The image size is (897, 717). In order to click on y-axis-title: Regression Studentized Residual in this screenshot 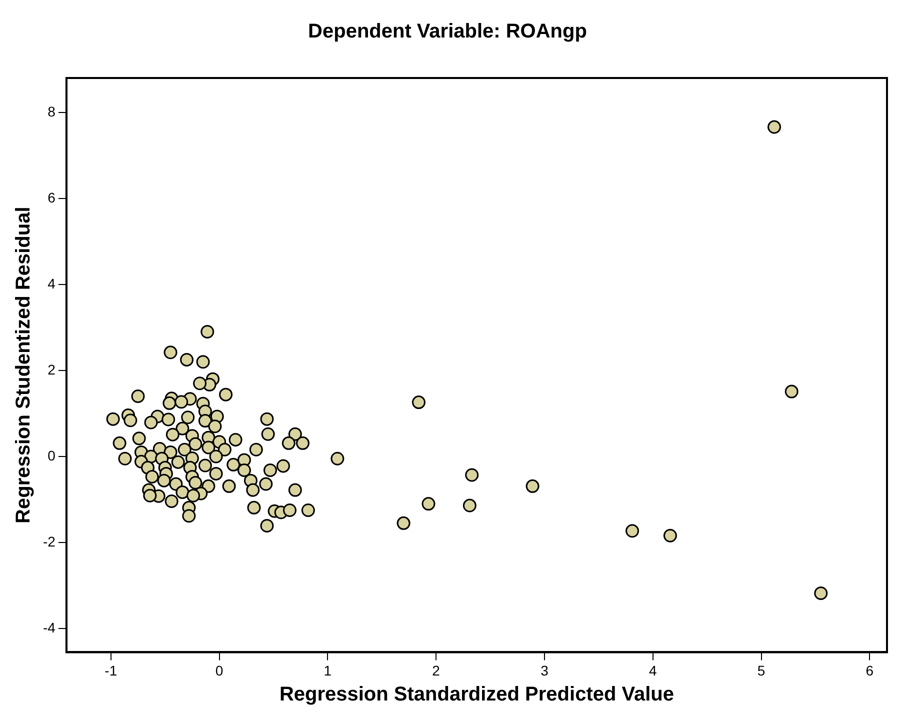, I will do `click(23, 365)`.